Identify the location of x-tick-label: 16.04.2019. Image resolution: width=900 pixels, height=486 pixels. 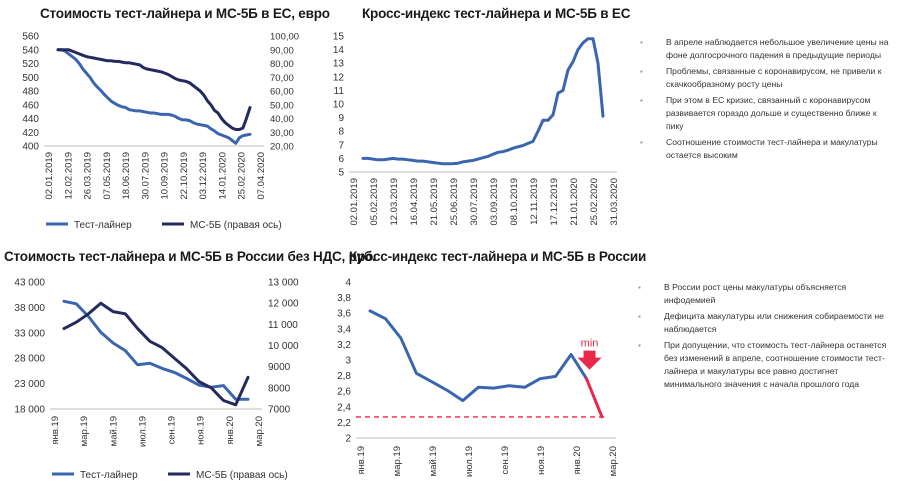
(414, 202).